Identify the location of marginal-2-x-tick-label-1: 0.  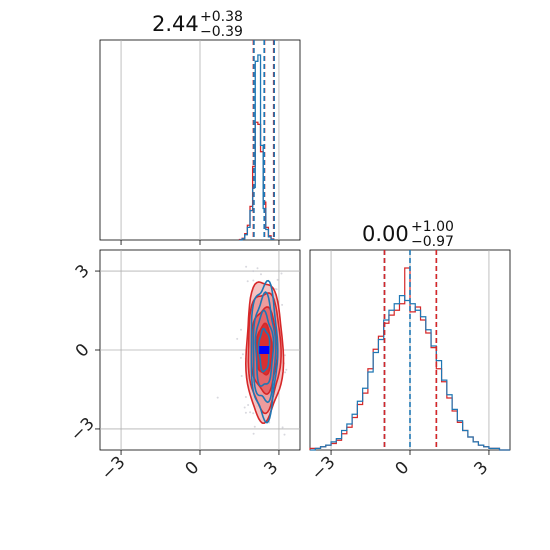
(403, 469).